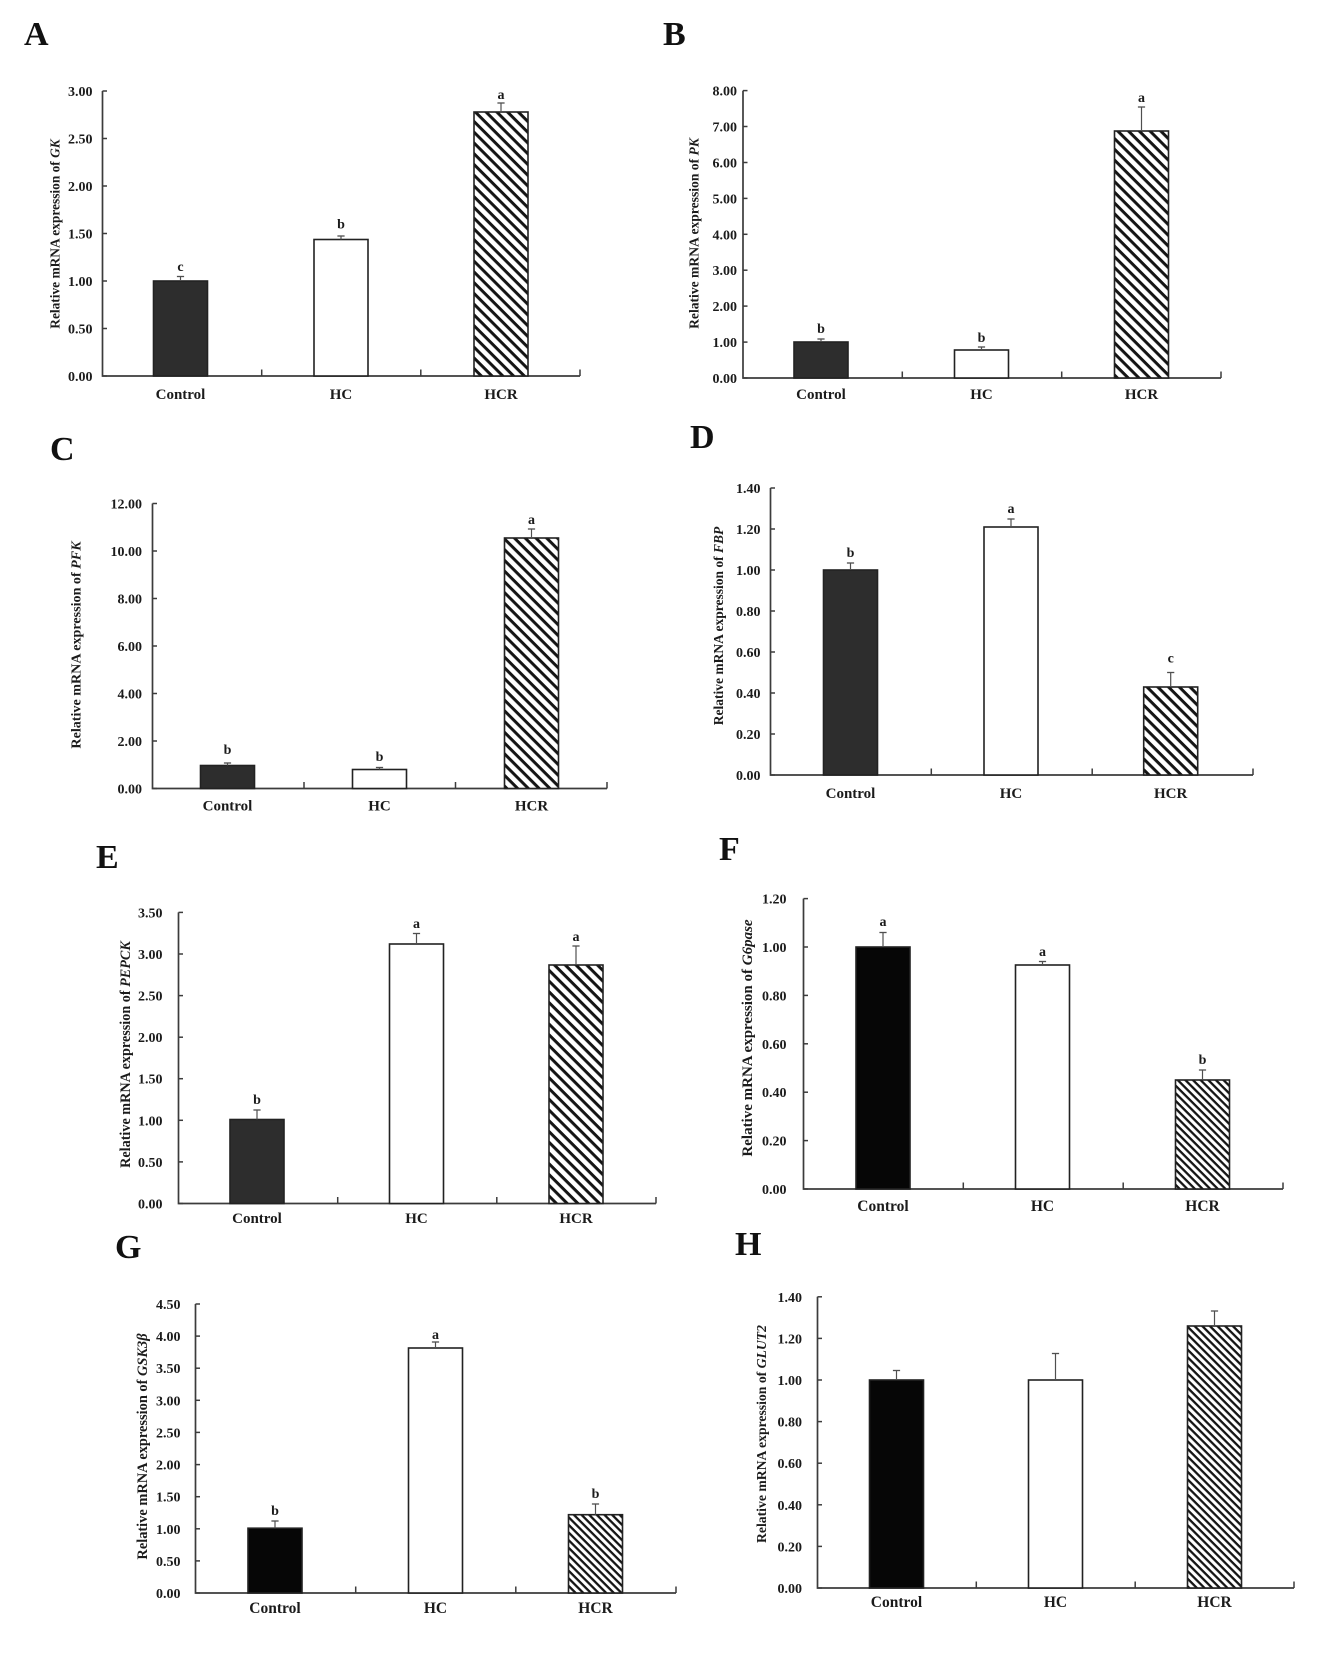  Describe the element at coordinates (694, 233) in the screenshot. I see `svg-text: Relative mRNA expression of PK` at that location.